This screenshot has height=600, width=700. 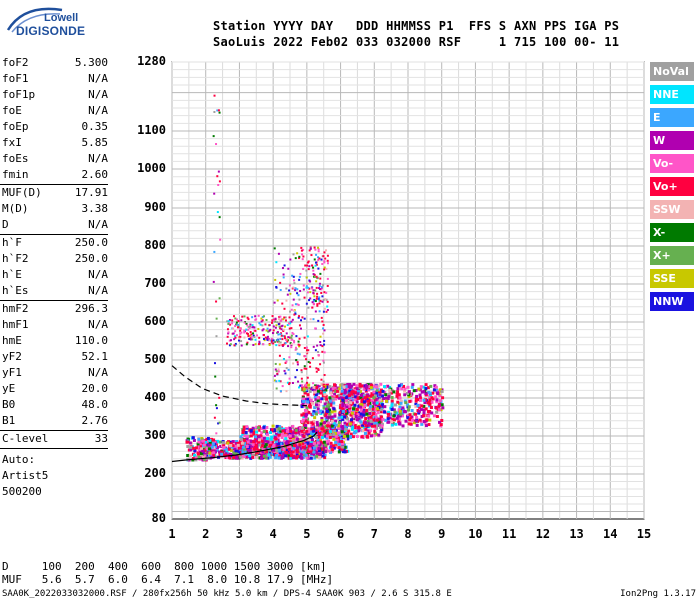 What do you see at coordinates (672, 117) in the screenshot?
I see `legend-item-e: E` at bounding box center [672, 117].